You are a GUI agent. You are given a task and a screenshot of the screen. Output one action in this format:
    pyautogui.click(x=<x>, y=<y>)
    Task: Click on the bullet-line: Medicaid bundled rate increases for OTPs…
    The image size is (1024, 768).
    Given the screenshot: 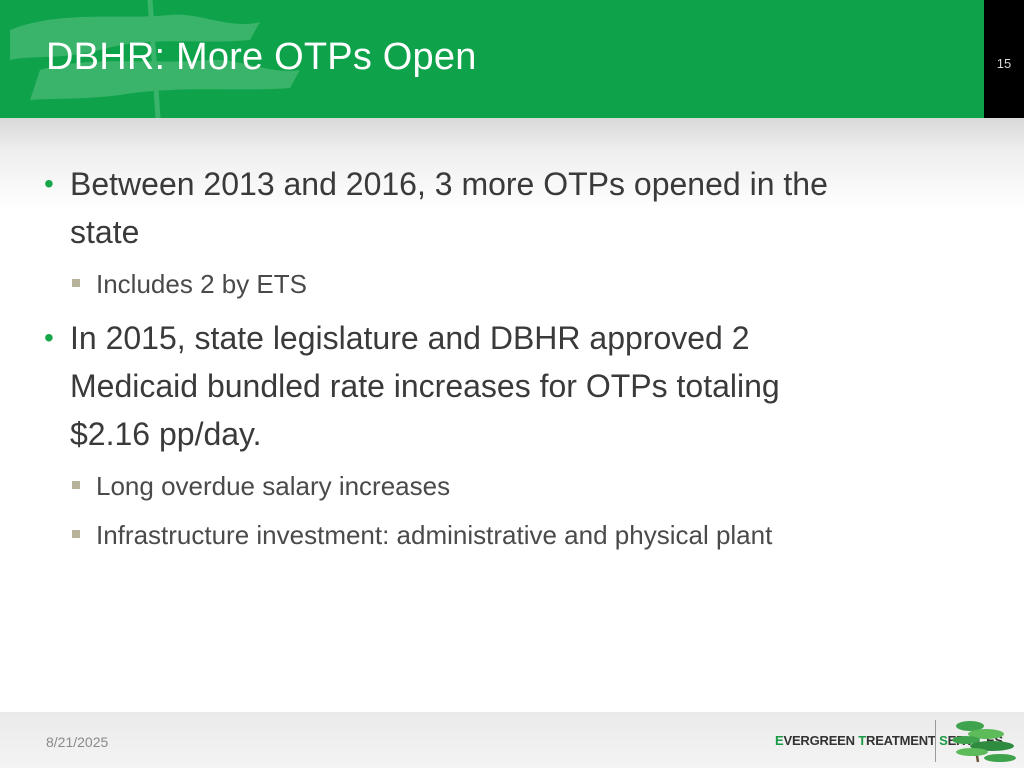 What is the action you would take?
    pyautogui.click(x=425, y=386)
    